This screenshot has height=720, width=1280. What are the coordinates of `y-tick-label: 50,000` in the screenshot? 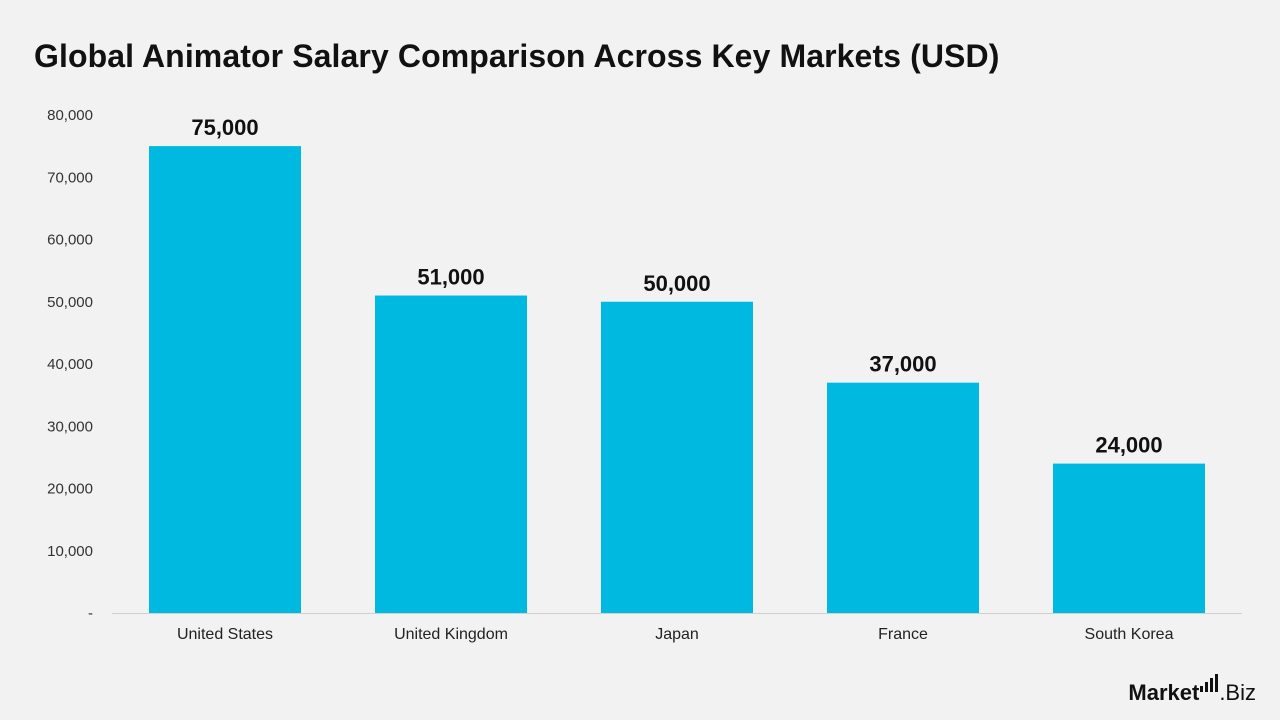 It's located at (70, 302).